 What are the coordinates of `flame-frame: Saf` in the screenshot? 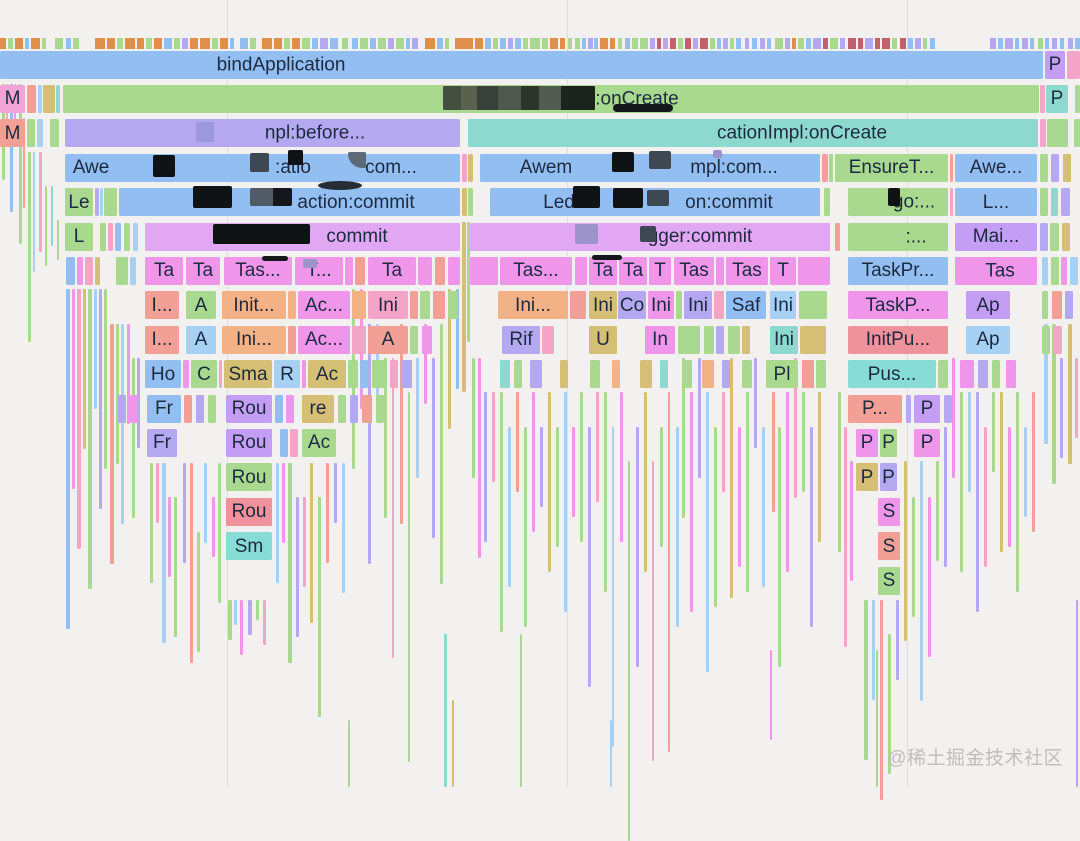 It's located at (746, 305).